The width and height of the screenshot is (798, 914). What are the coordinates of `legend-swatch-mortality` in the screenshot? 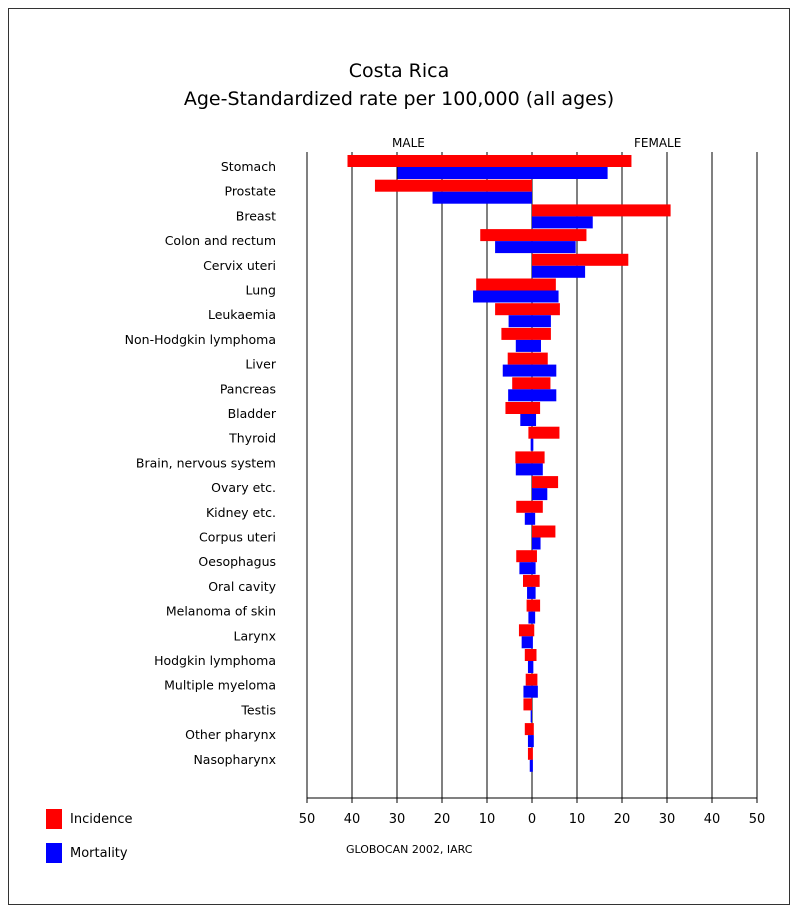 It's located at (54, 853).